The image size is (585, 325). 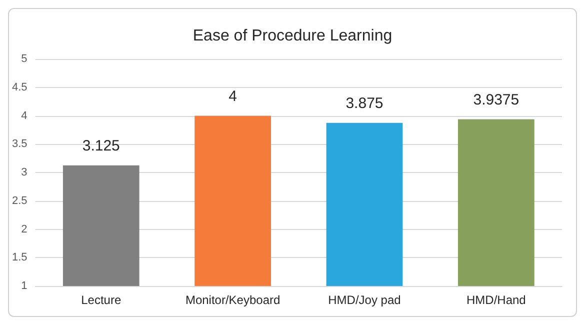 What do you see at coordinates (24, 172) in the screenshot?
I see `y-tick-label: 3` at bounding box center [24, 172].